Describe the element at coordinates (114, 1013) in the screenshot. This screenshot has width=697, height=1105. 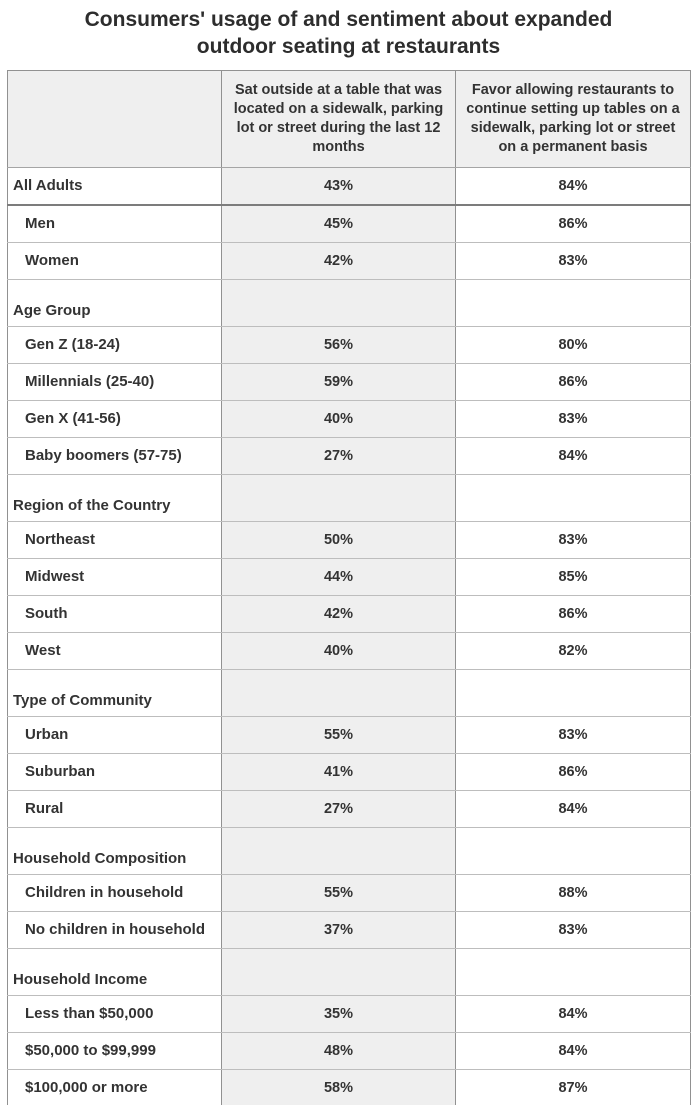
I see `row-label: Less than $50,000` at that location.